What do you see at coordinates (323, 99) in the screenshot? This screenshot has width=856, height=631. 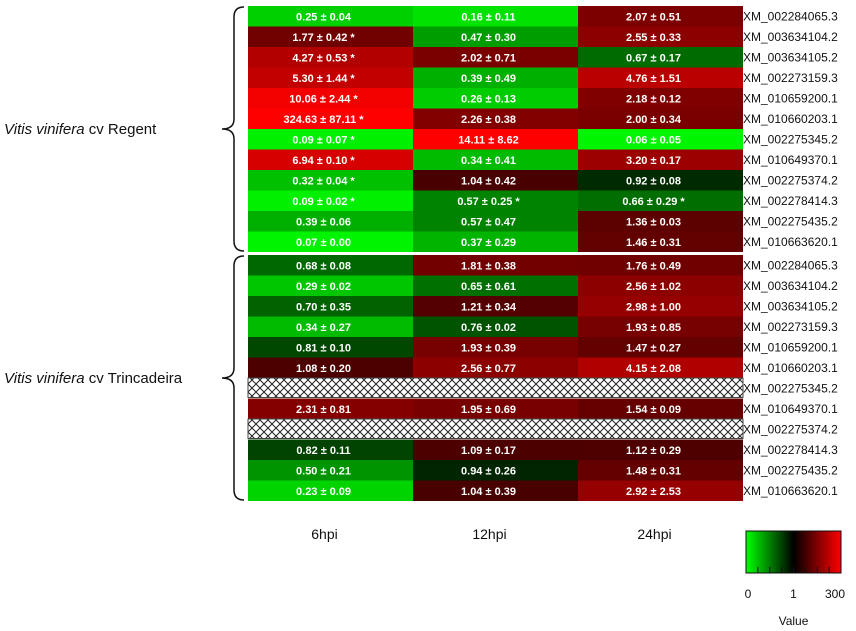 I see `cell-value-label: 10.06 ± 2.44 *` at bounding box center [323, 99].